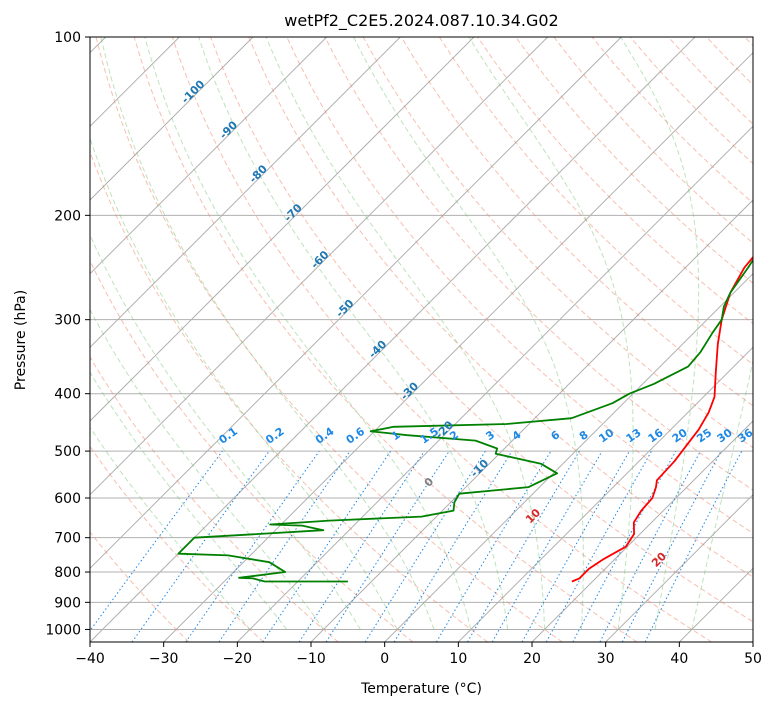 The image size is (775, 708). What do you see at coordinates (63, 630) in the screenshot?
I see `y-tick-label: 1000` at bounding box center [63, 630].